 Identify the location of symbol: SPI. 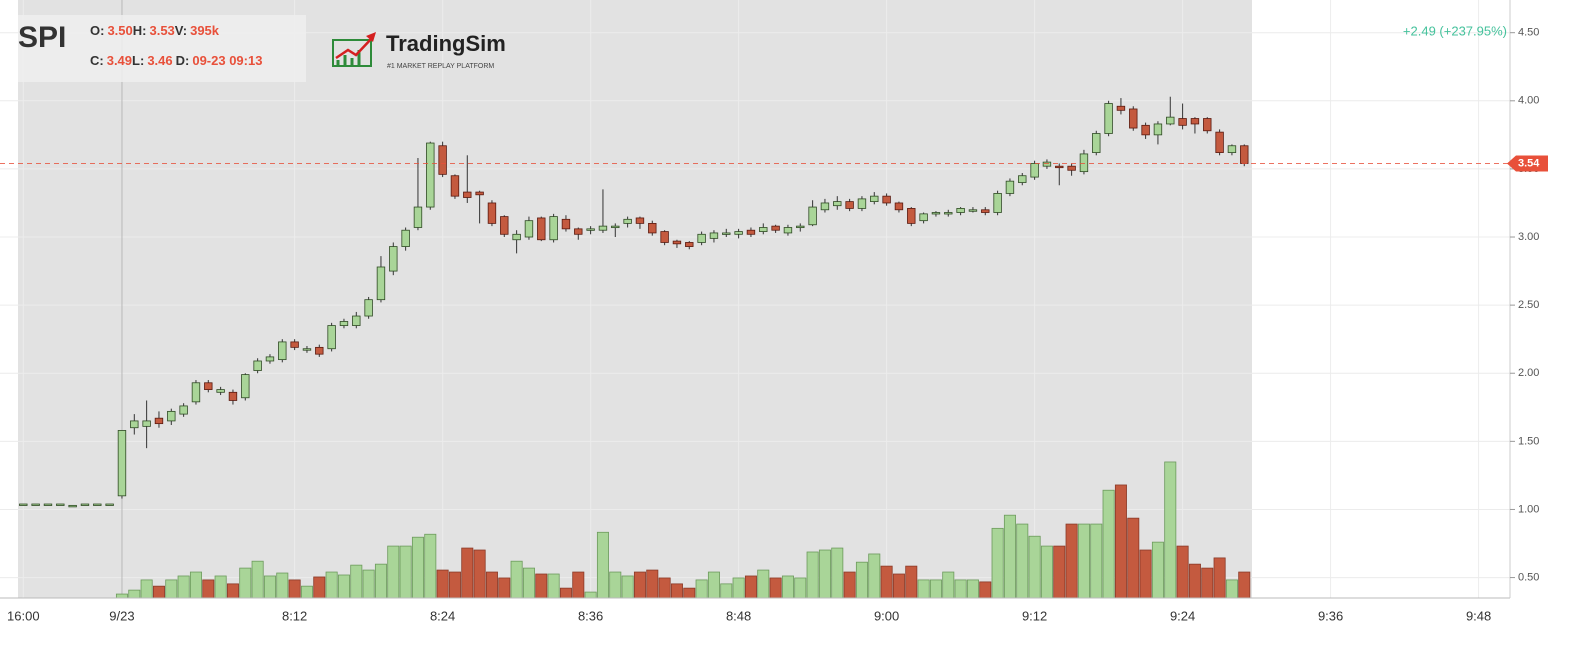
(42, 37).